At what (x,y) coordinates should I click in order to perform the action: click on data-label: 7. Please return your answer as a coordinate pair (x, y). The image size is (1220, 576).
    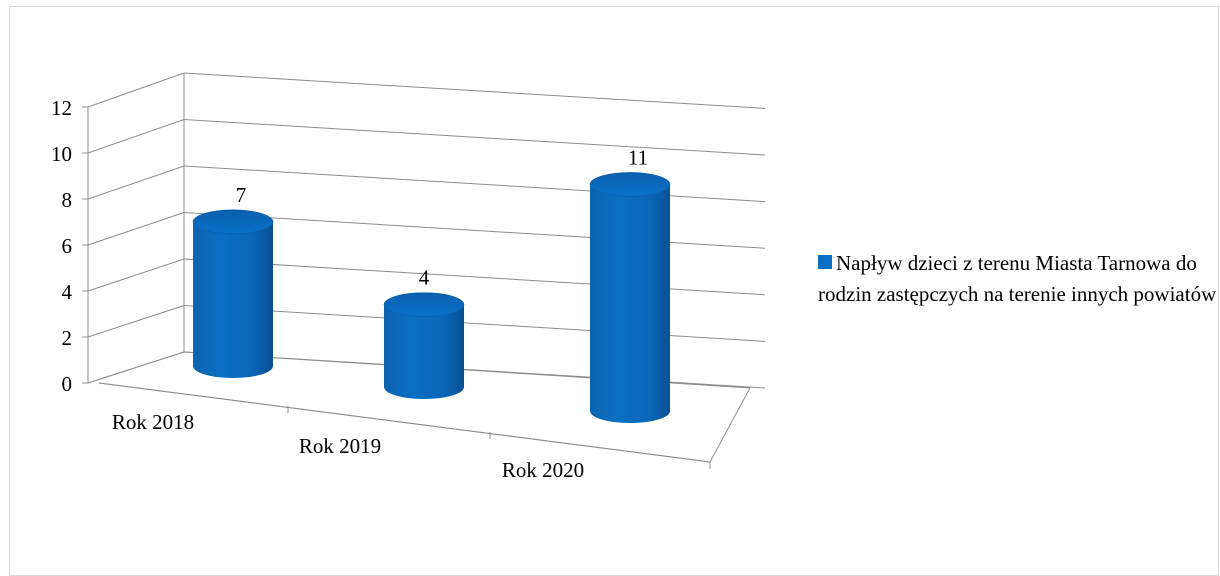
    Looking at the image, I should click on (241, 195).